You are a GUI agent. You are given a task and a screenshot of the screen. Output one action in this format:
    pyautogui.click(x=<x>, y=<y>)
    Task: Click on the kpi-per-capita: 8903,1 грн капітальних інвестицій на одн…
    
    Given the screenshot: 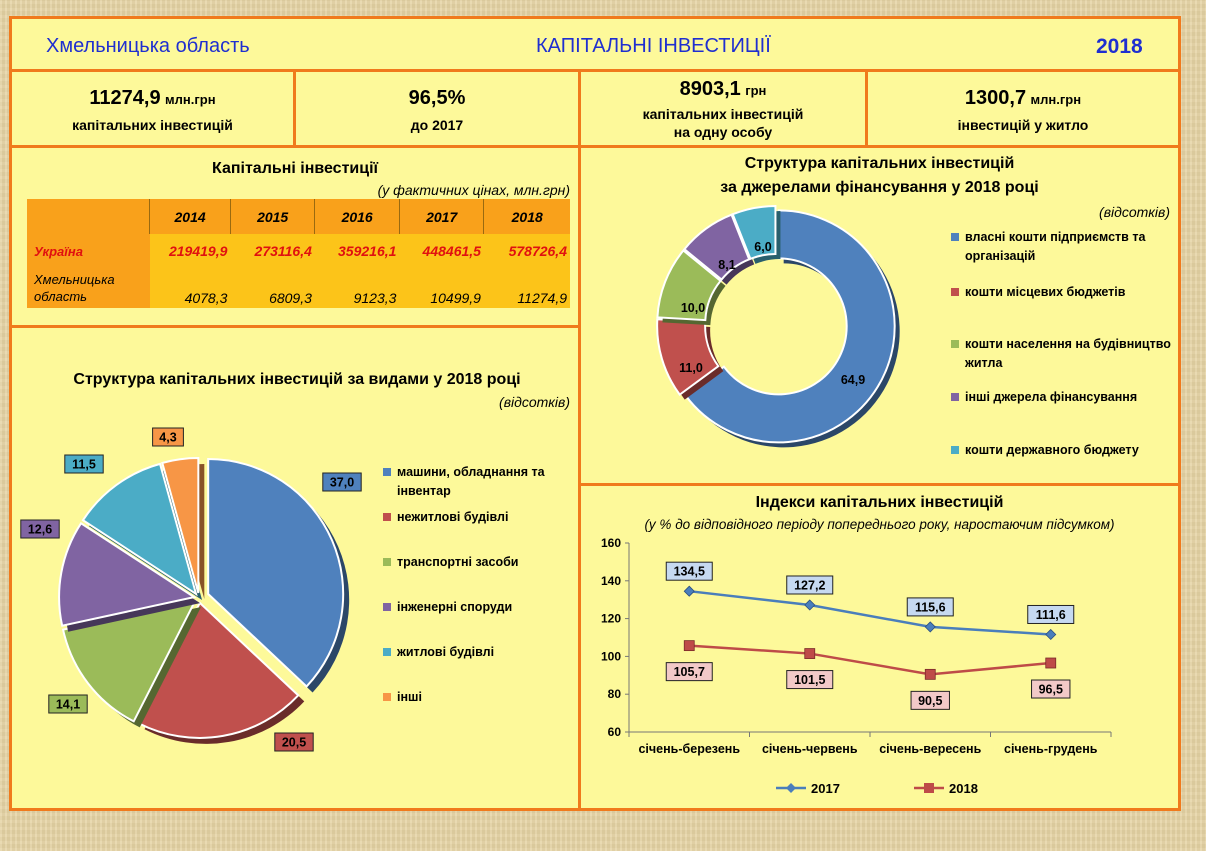 What is the action you would take?
    pyautogui.click(x=723, y=108)
    